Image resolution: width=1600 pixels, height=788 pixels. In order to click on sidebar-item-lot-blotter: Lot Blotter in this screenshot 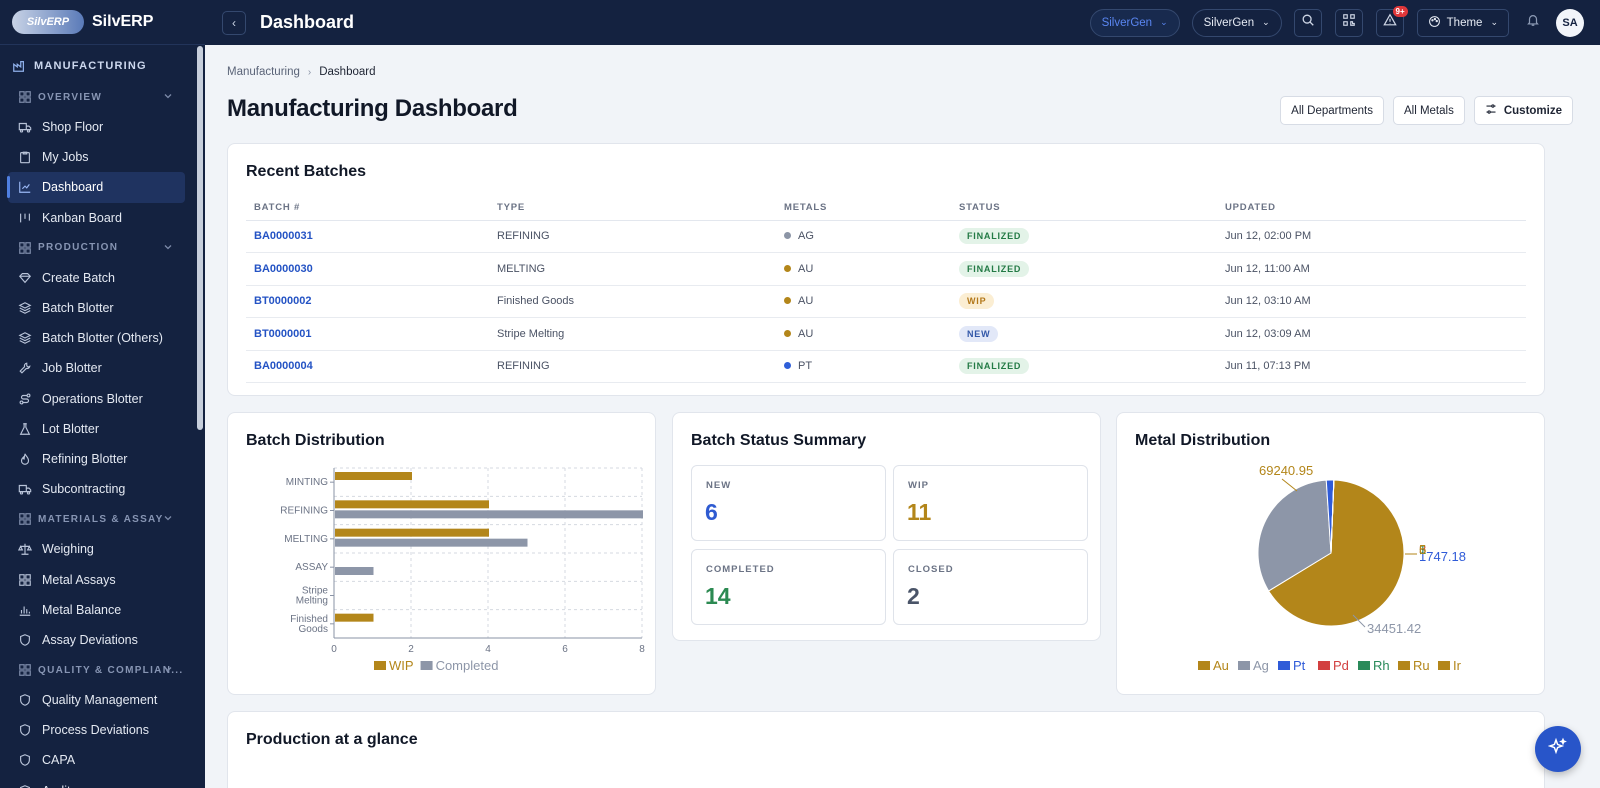, I will do `click(102, 429)`.